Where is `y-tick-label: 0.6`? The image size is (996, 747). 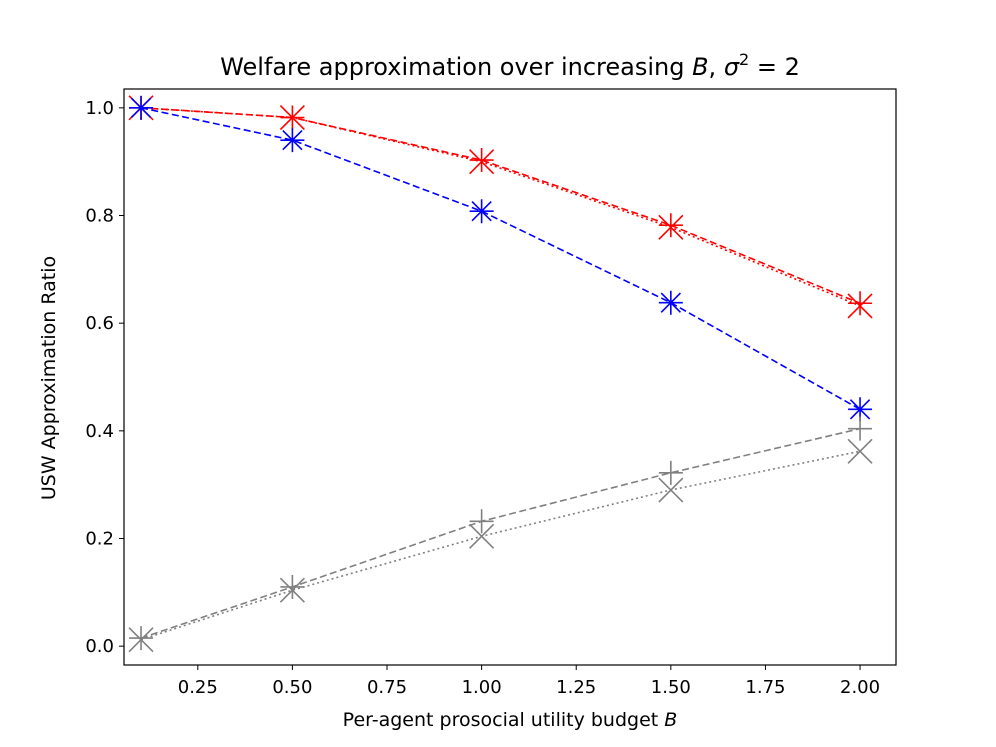 y-tick-label: 0.6 is located at coordinates (99, 323).